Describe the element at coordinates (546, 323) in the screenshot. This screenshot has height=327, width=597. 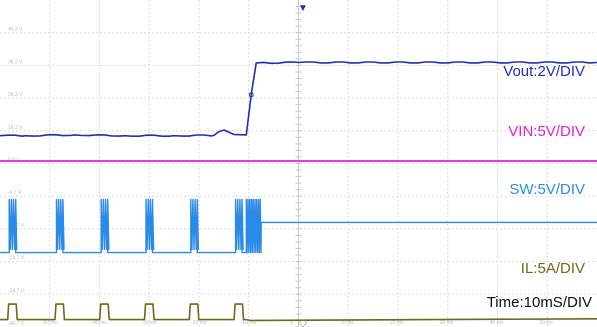
I see `x-tick-label: 50 ms` at that location.